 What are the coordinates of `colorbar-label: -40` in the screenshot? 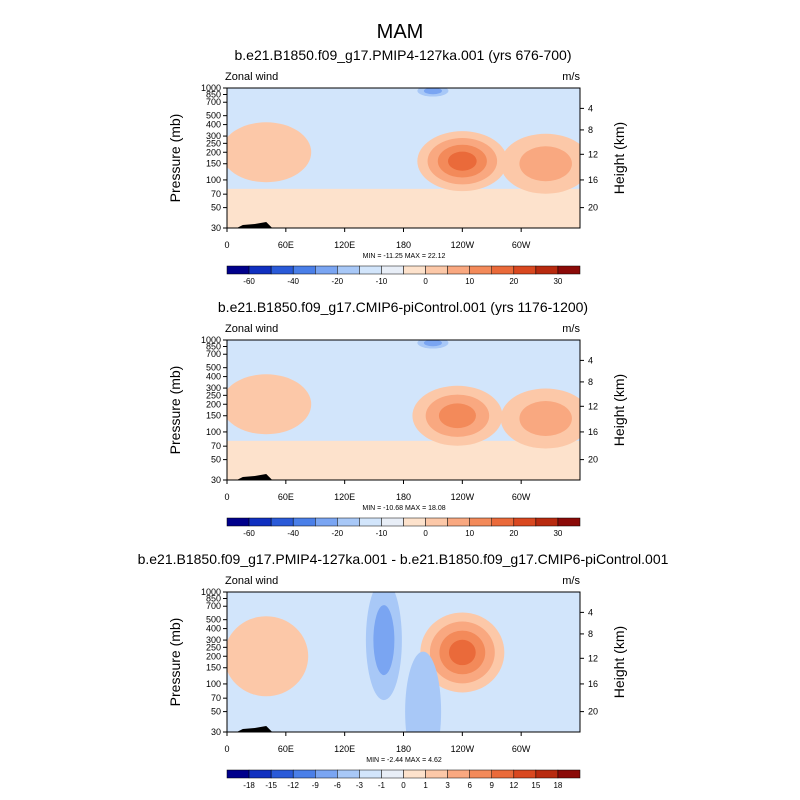 It's located at (293, 533).